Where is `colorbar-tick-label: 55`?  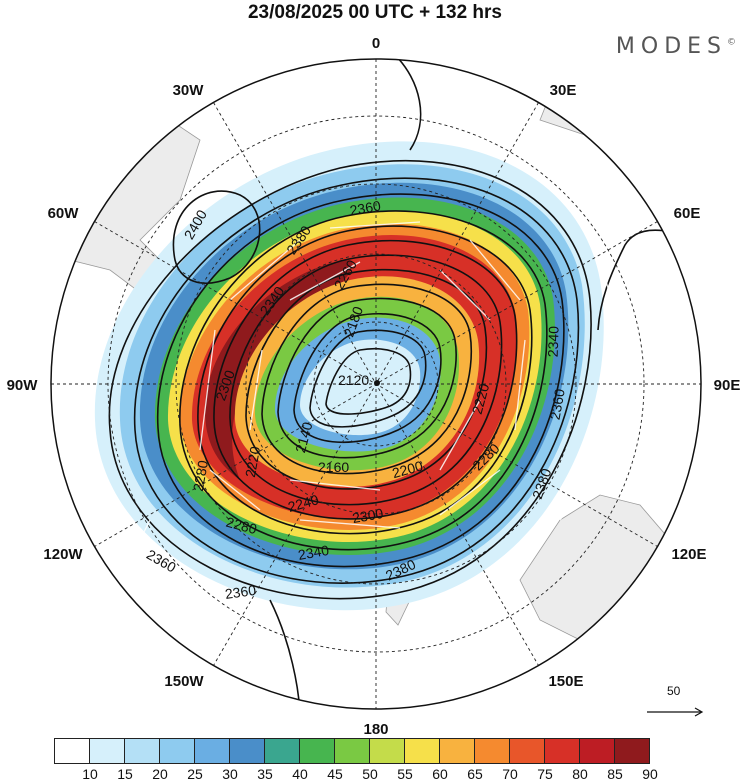
colorbar-tick-label: 55 is located at coordinates (405, 774).